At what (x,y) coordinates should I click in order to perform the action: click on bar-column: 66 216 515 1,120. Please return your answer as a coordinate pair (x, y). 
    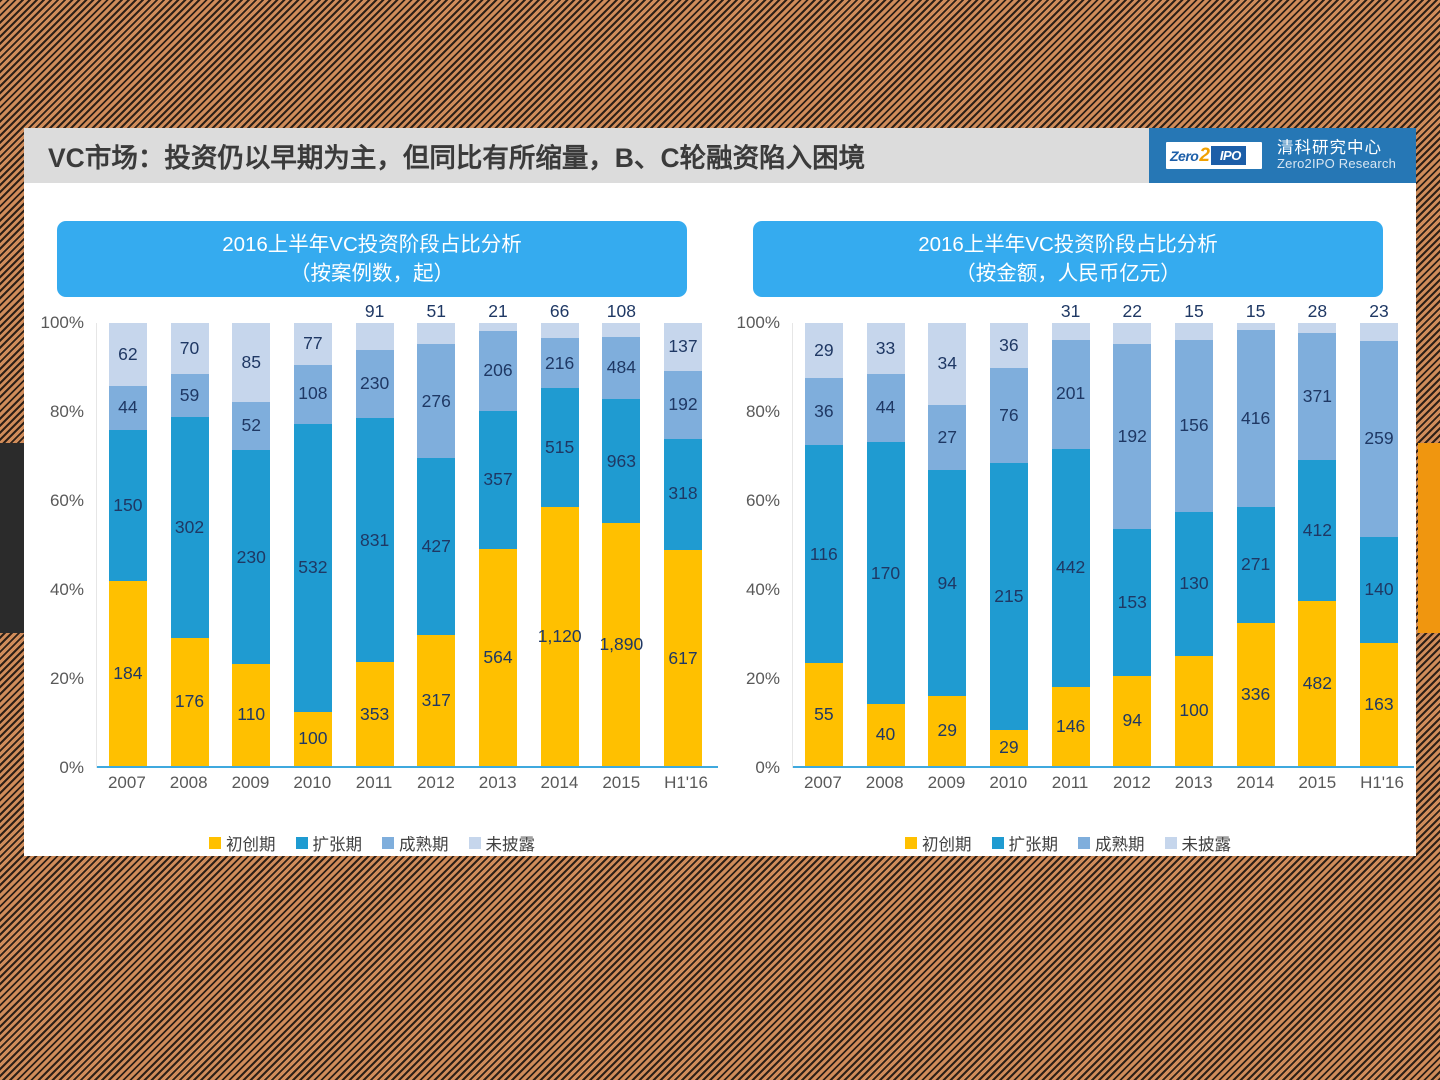
    Looking at the image, I should click on (560, 535).